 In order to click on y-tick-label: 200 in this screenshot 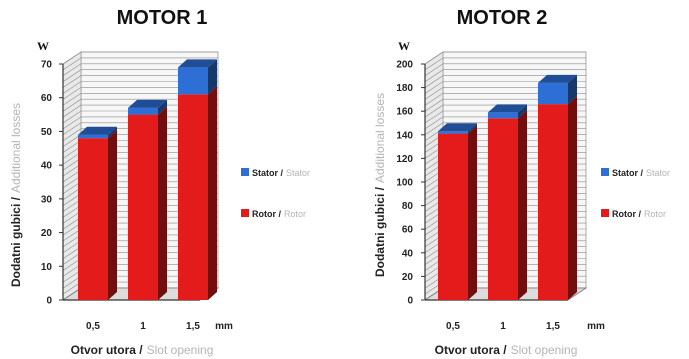, I will do `click(404, 65)`.